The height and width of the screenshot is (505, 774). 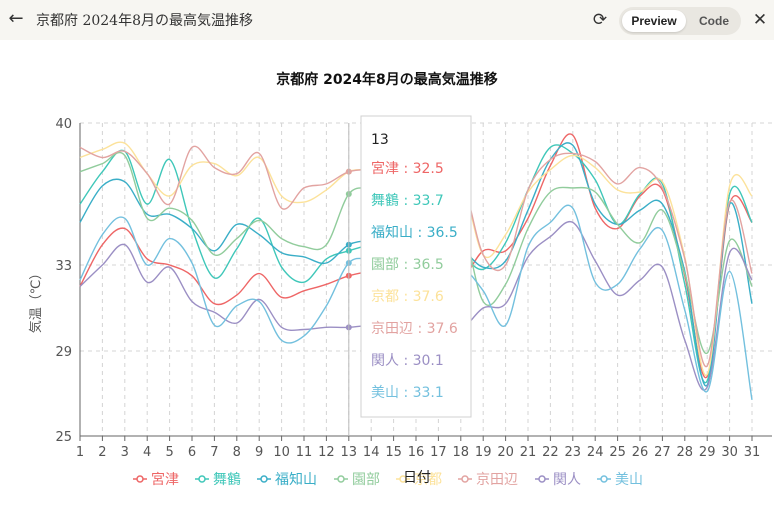 I want to click on y-tick-label: 25, so click(x=63, y=437).